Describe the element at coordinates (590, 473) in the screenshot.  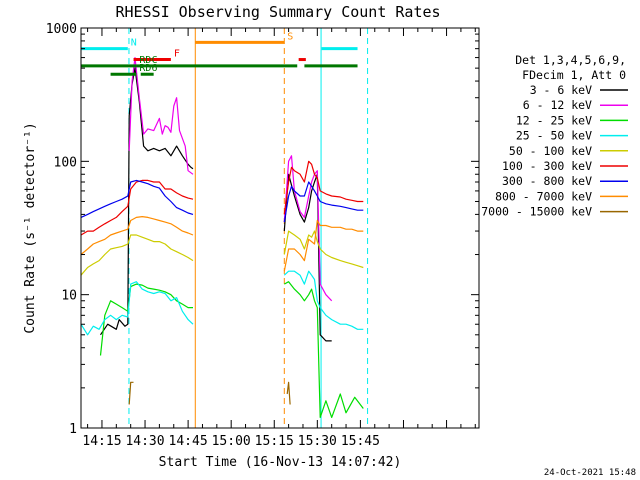
I see `footer-timestamp: 24-Oct-2021 15:48` at that location.